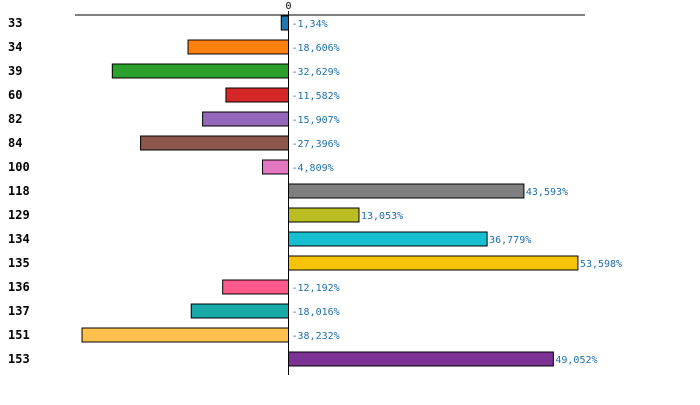 Image resolution: width=700 pixels, height=405 pixels. Describe the element at coordinates (15, 143) in the screenshot. I see `category-label-84: 84` at that location.